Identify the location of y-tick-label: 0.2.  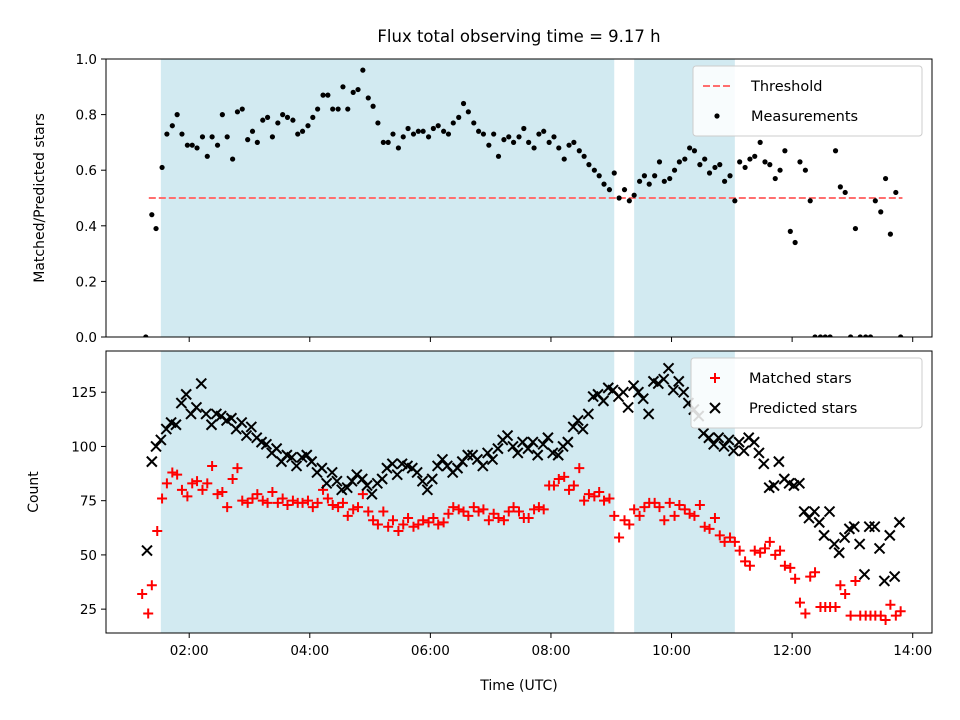
(86, 282).